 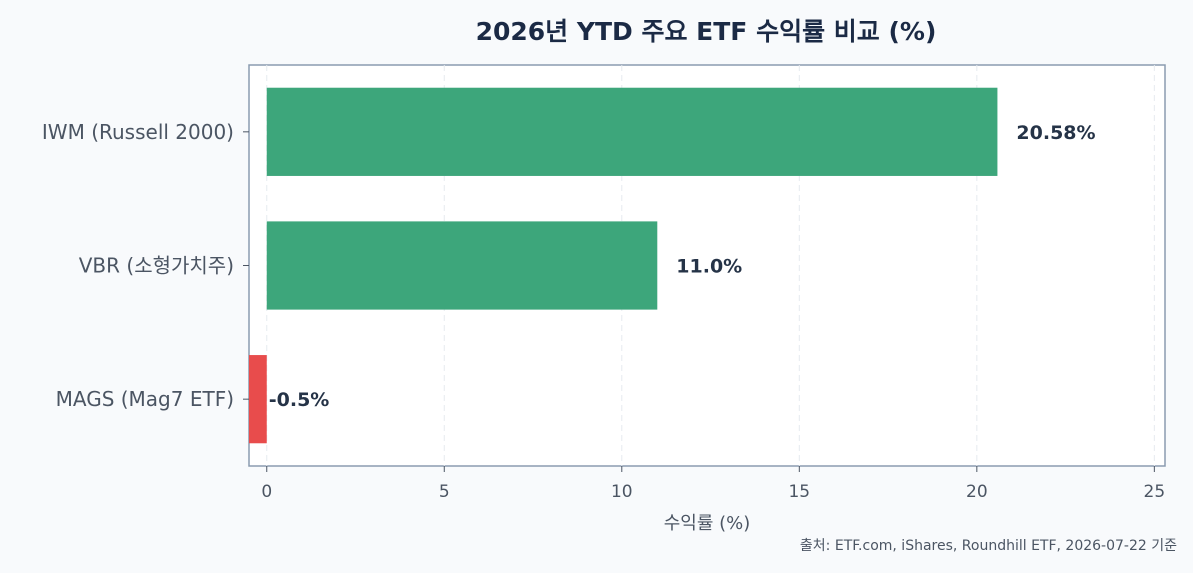 What do you see at coordinates (145, 399) in the screenshot?
I see `y-tick-label: MAGS (Mag7 ETF)` at bounding box center [145, 399].